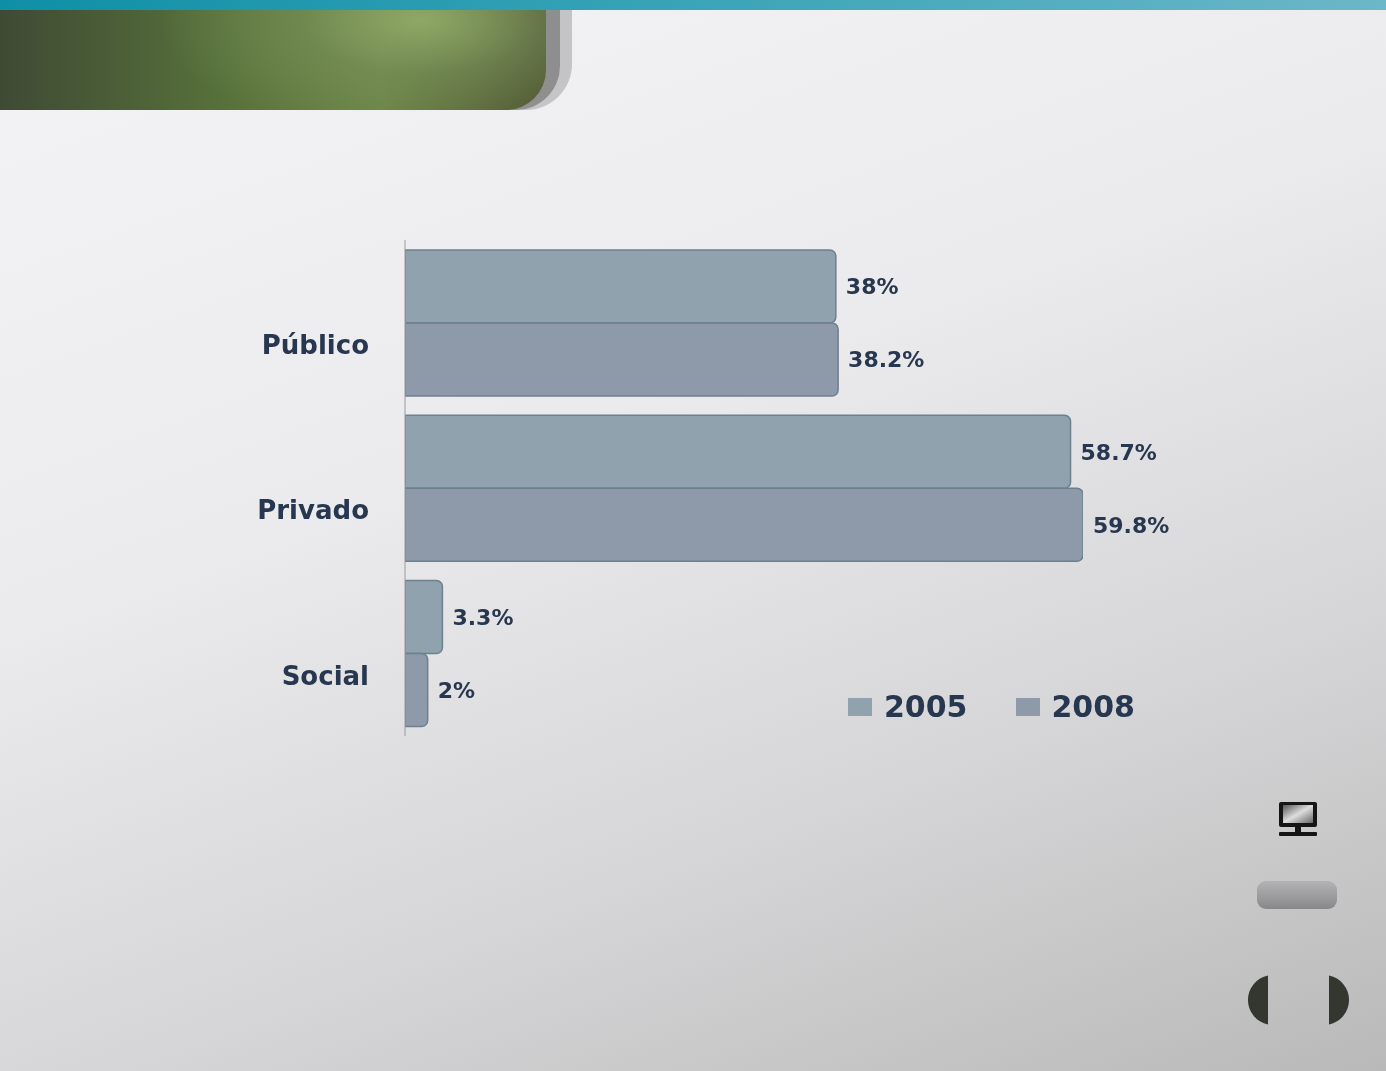 The height and width of the screenshot is (1071, 1386). I want to click on y-tick-label: Privado, so click(313, 510).